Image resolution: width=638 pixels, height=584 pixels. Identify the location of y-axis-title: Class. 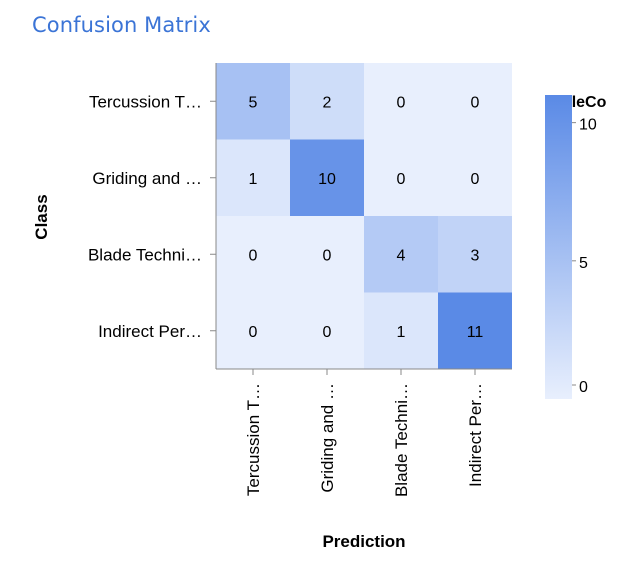
(41, 216).